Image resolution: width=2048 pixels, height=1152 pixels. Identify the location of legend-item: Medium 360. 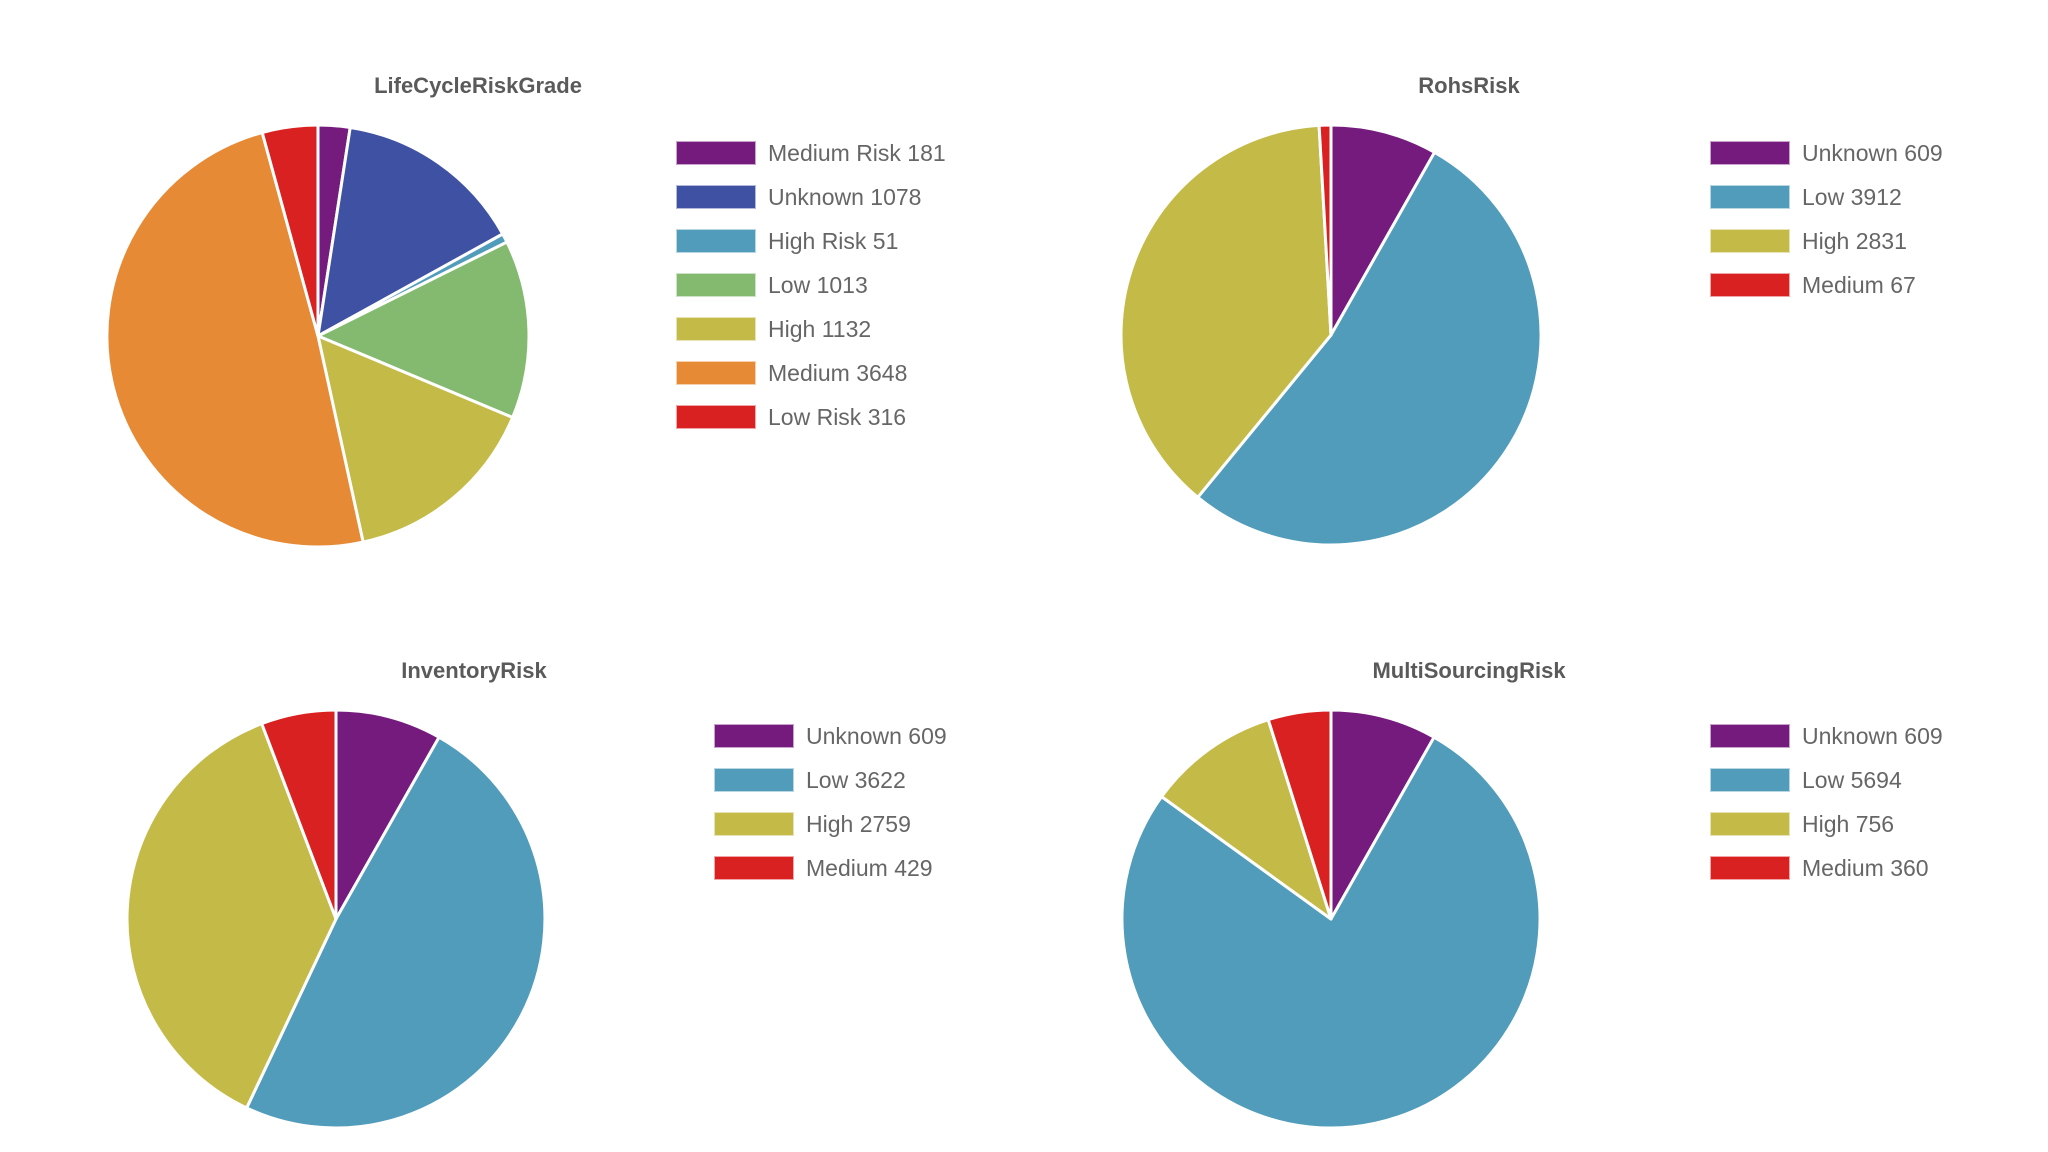
(1826, 868).